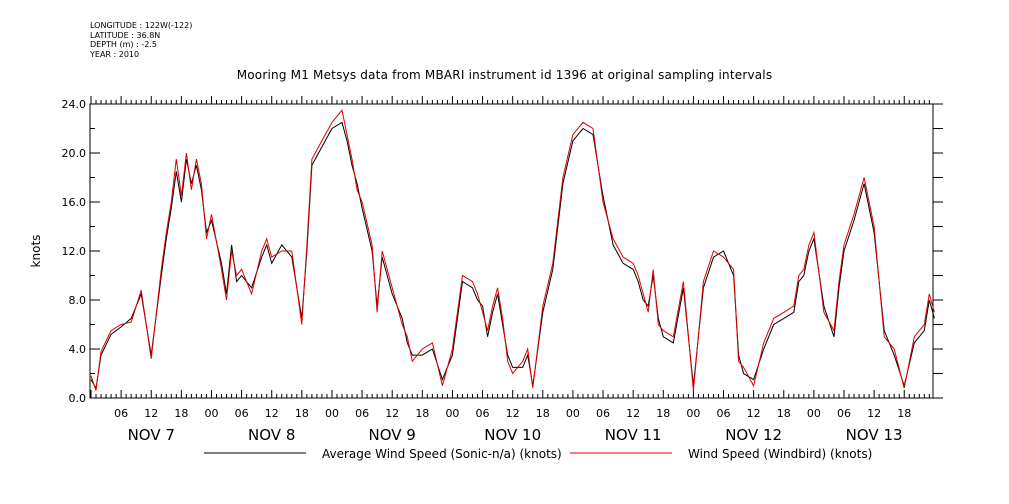 The height and width of the screenshot is (504, 1009). I want to click on x-day-label: NOV 7, so click(151, 435).